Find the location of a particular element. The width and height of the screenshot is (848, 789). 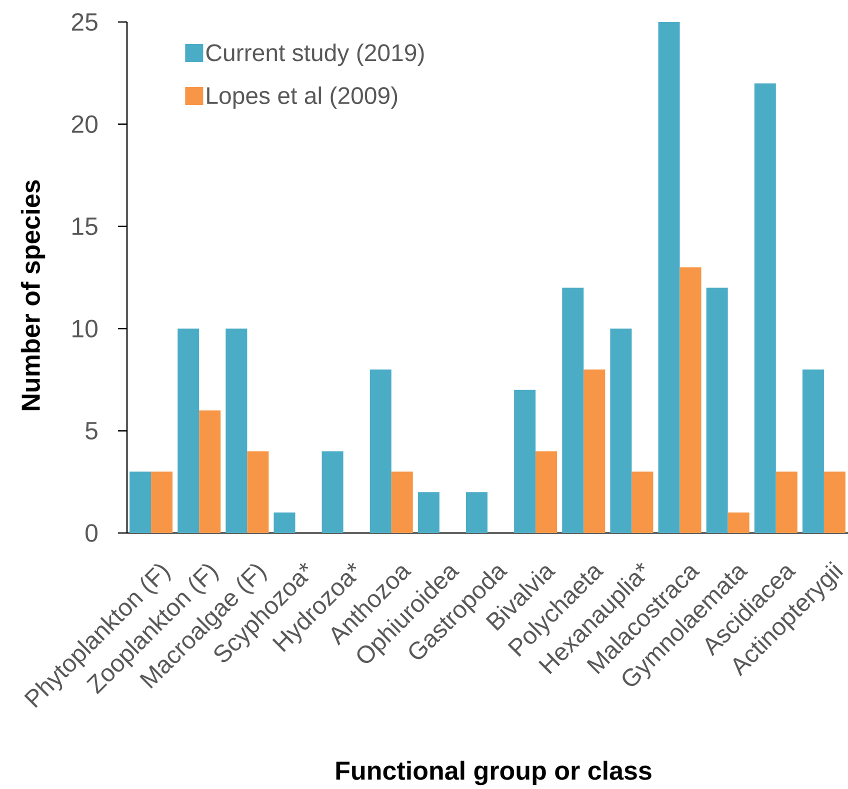

x-axis-title: Functional group or class is located at coordinates (494, 773).